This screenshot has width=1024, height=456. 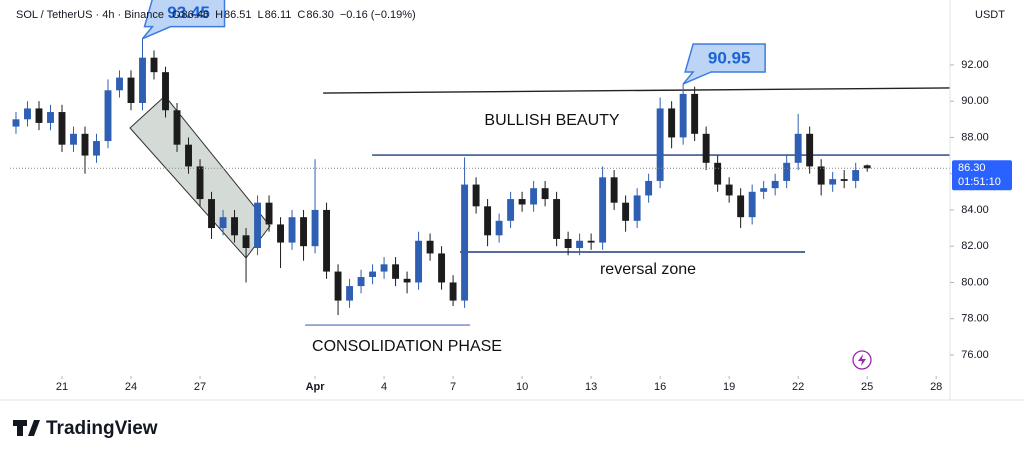 I want to click on brand-logo, so click(x=26, y=428).